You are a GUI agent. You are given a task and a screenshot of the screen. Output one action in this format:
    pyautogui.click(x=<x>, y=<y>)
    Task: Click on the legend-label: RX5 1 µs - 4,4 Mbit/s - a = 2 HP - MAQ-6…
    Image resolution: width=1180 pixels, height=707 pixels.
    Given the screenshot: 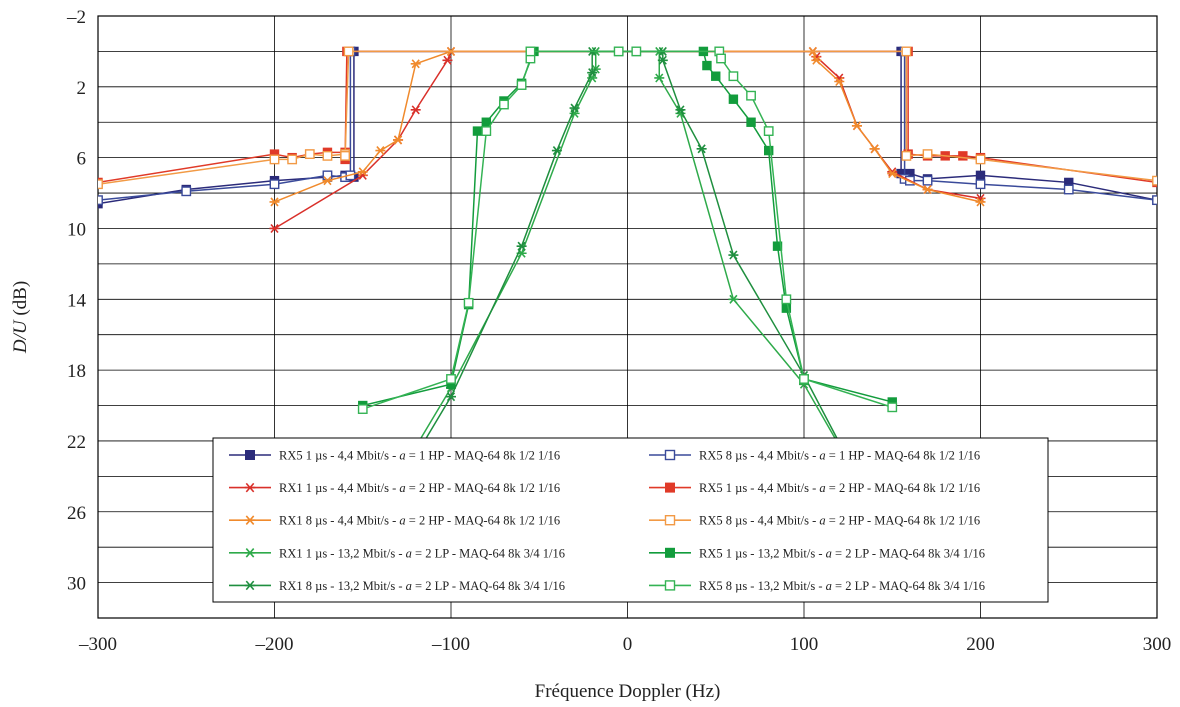 What is the action you would take?
    pyautogui.click(x=839, y=488)
    